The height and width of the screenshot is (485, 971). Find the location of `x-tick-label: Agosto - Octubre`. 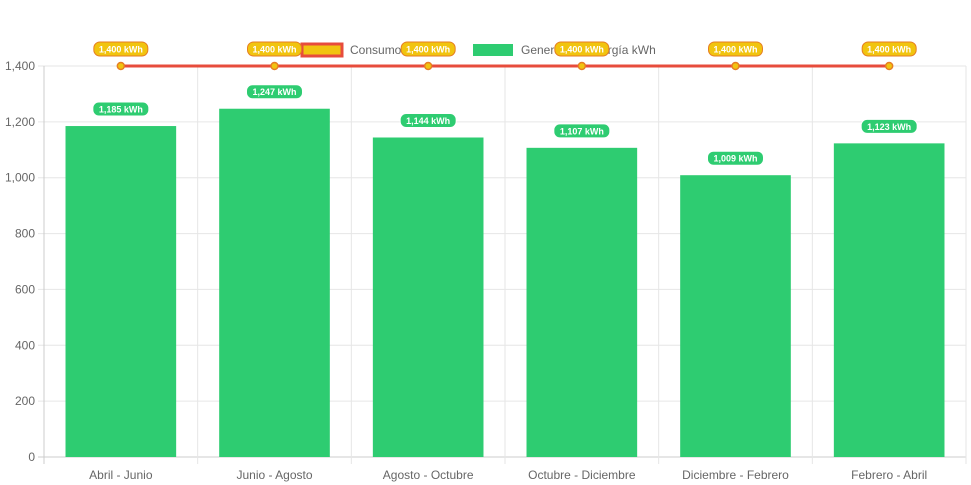

x-tick-label: Agosto - Octubre is located at coordinates (428, 475).